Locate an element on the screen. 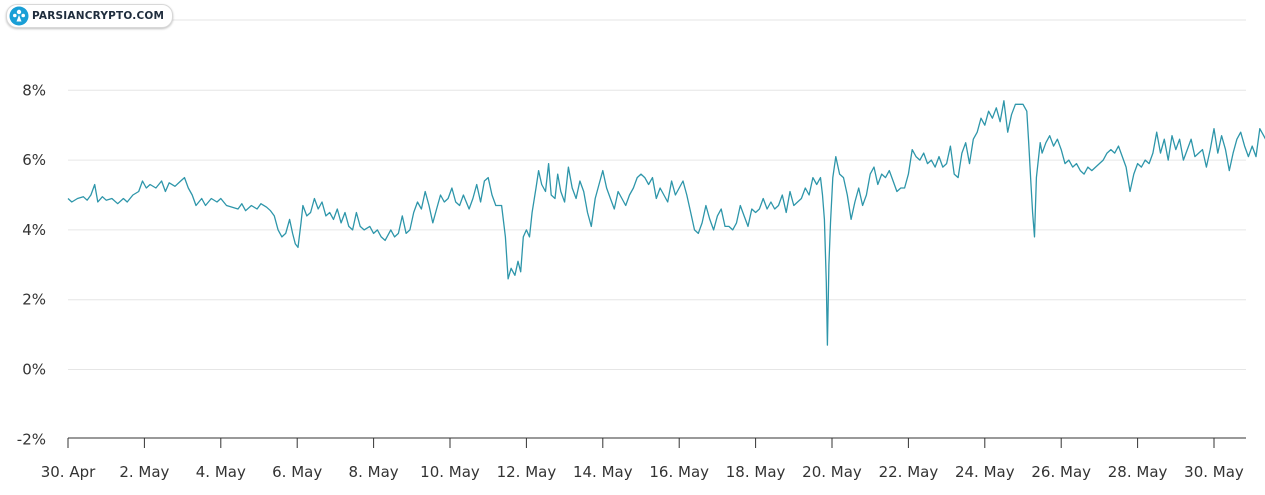  y-tick-label: 8% is located at coordinates (34, 90).